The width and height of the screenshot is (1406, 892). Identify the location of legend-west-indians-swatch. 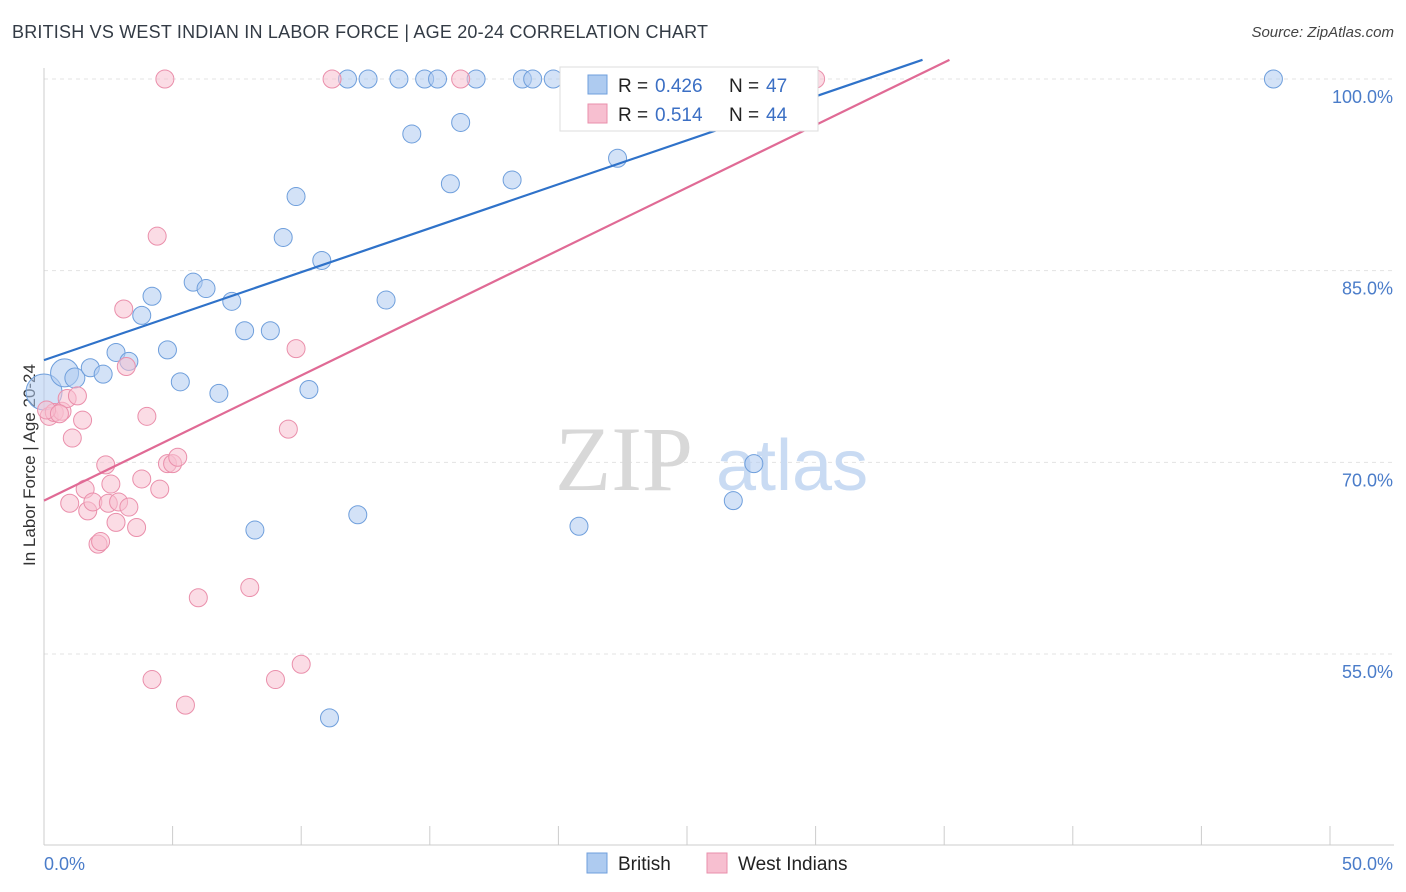
(597, 113).